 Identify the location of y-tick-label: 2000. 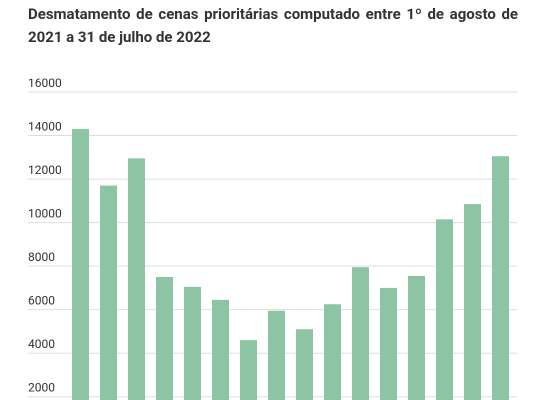
(41, 388).